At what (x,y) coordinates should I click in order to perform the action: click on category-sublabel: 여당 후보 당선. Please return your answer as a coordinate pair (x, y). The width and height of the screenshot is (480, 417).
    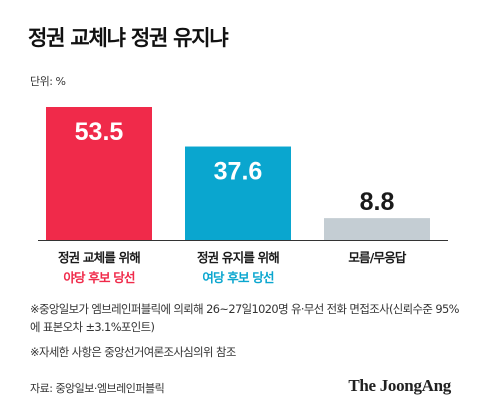
    Looking at the image, I should click on (238, 277).